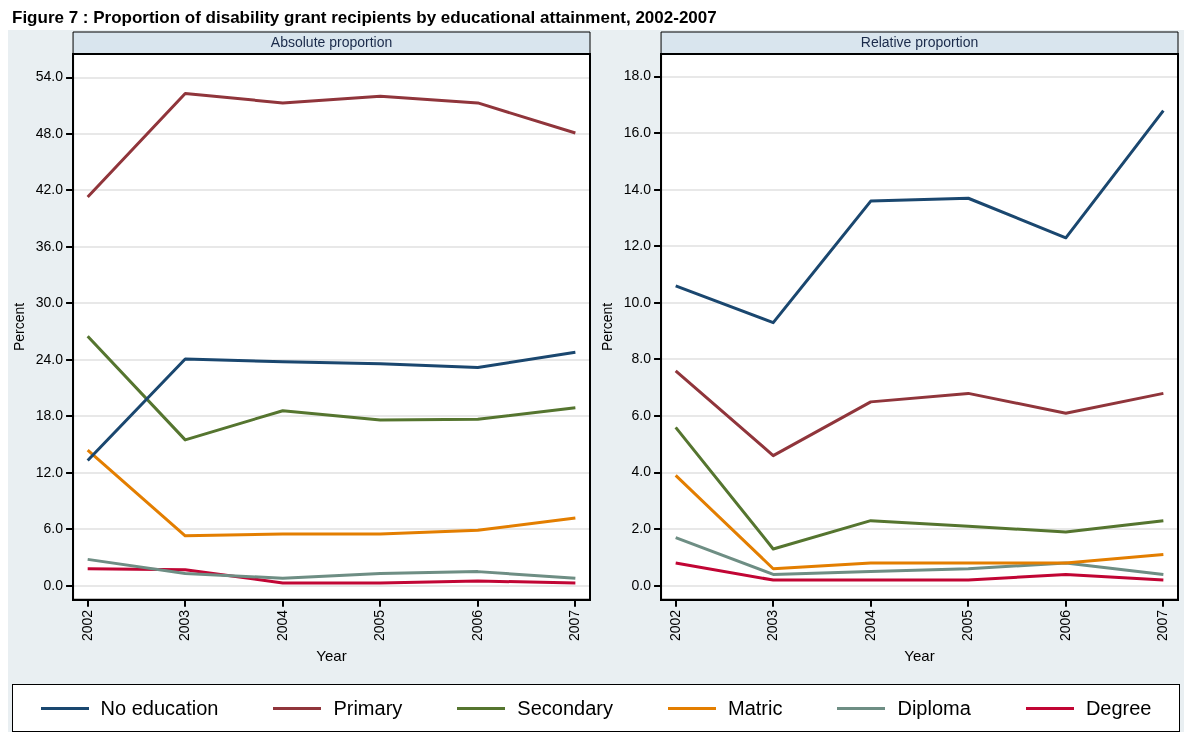 The image size is (1192, 738). What do you see at coordinates (596, 19) in the screenshot?
I see `caption: Figure 7 : Proportion of disability grant recipients by educational attainment, 2002-2007` at bounding box center [596, 19].